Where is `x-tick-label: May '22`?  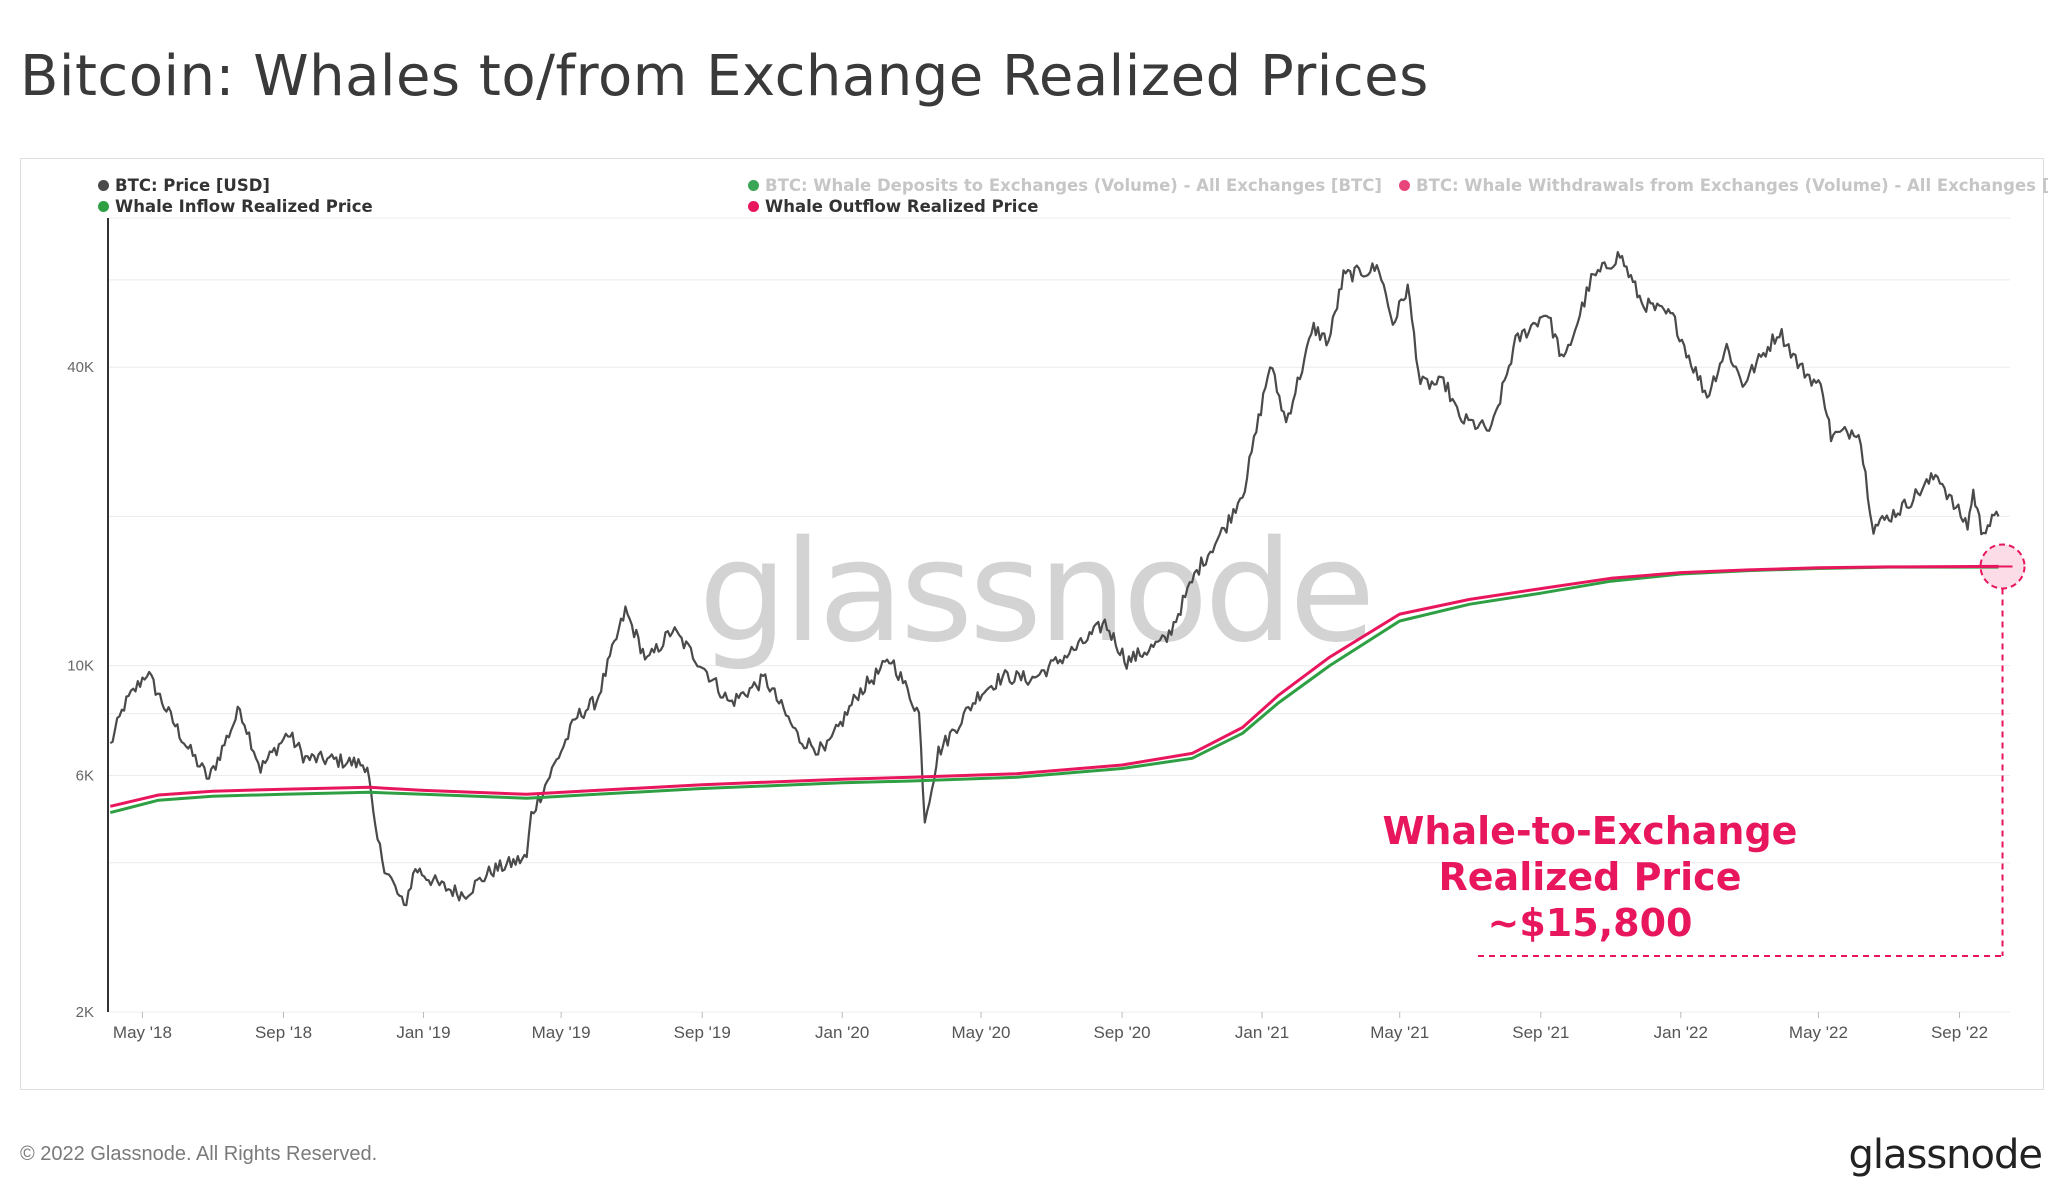 x-tick-label: May '22 is located at coordinates (1818, 1032).